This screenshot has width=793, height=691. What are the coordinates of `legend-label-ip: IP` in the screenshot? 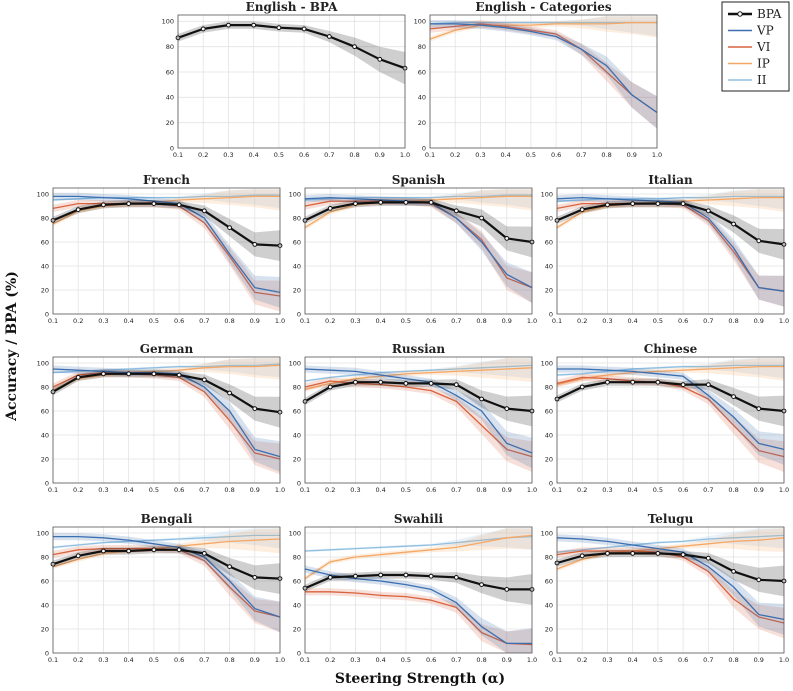 It's located at (763, 64).